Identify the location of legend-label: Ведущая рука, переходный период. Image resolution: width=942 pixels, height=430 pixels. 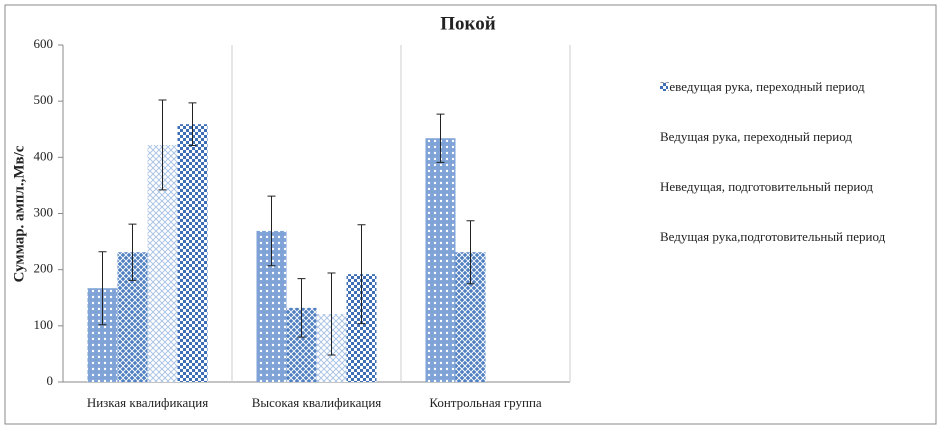
(756, 136).